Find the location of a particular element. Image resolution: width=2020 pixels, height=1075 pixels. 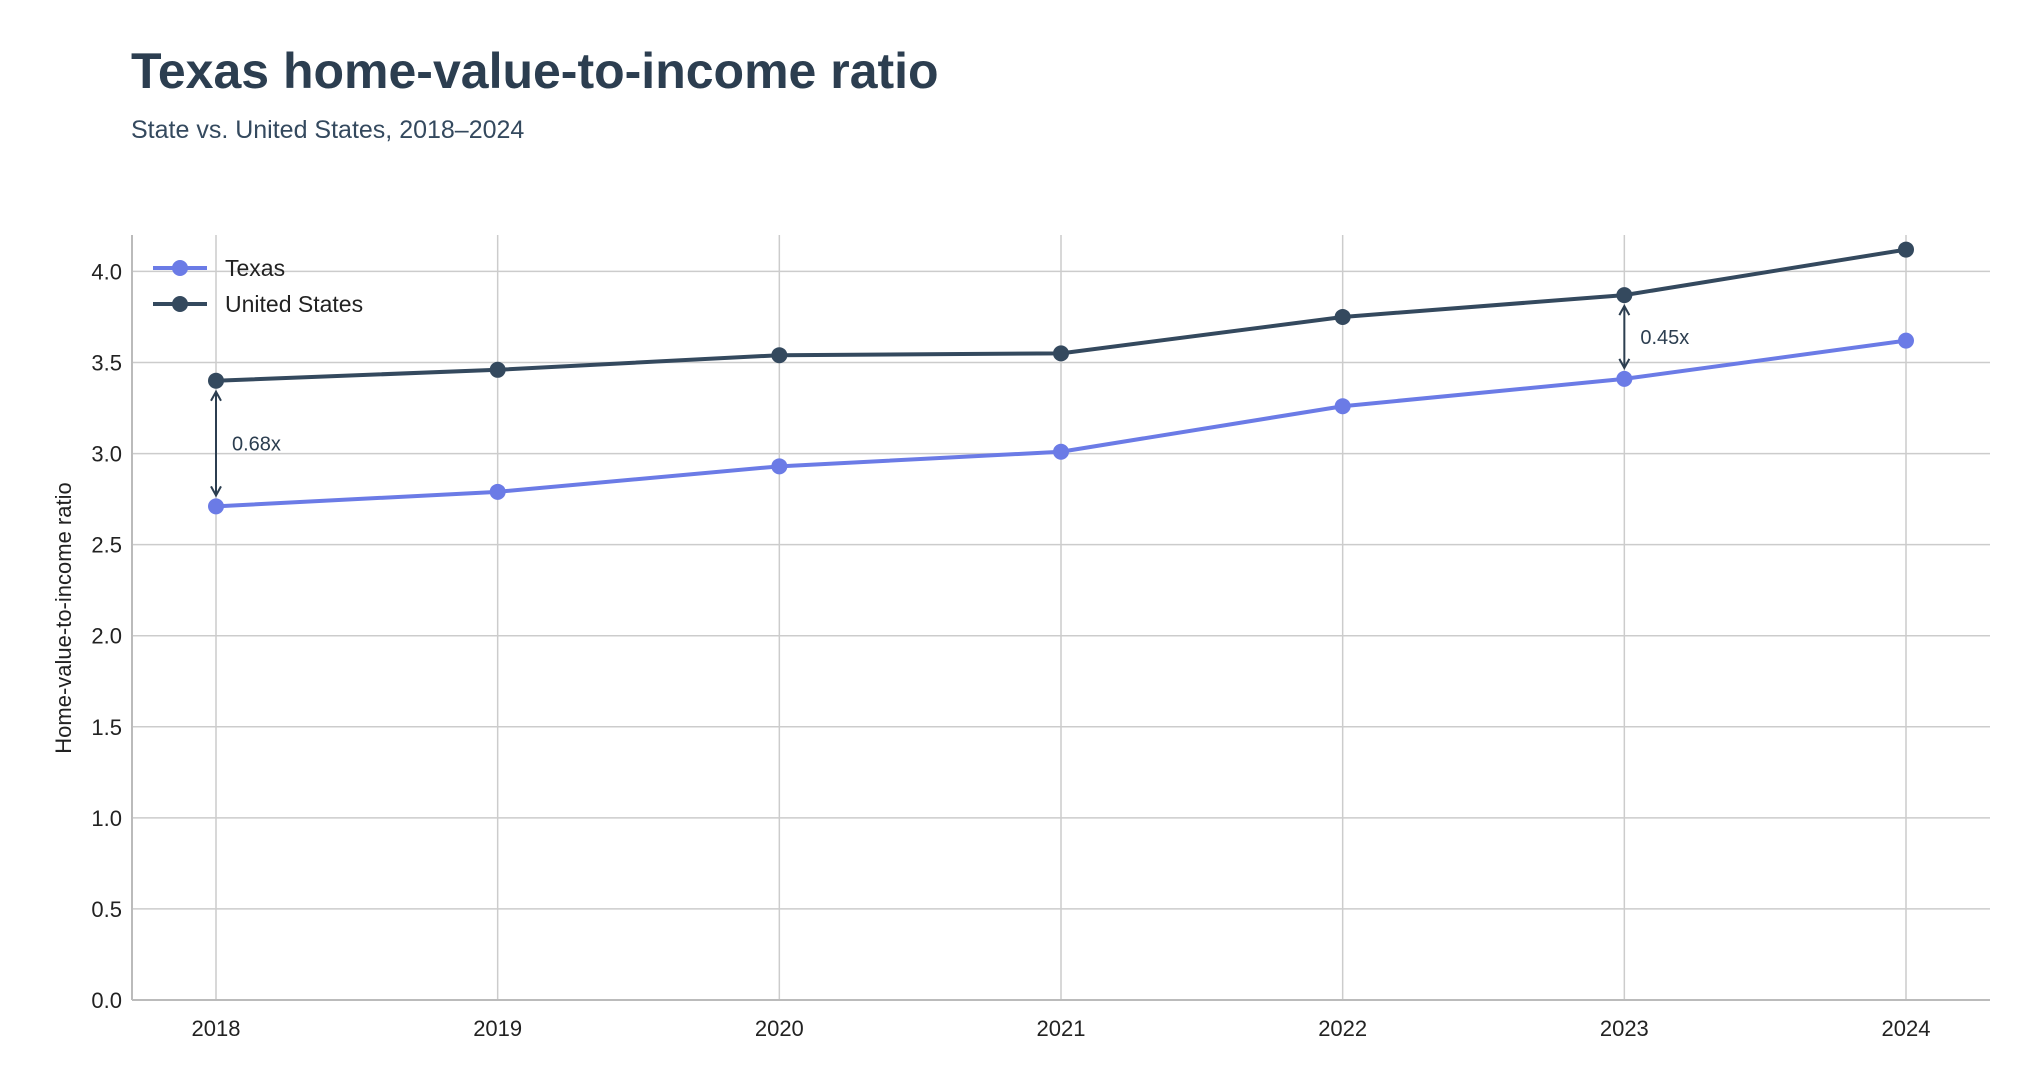

x-tick-label: 2018 is located at coordinates (216, 1028).